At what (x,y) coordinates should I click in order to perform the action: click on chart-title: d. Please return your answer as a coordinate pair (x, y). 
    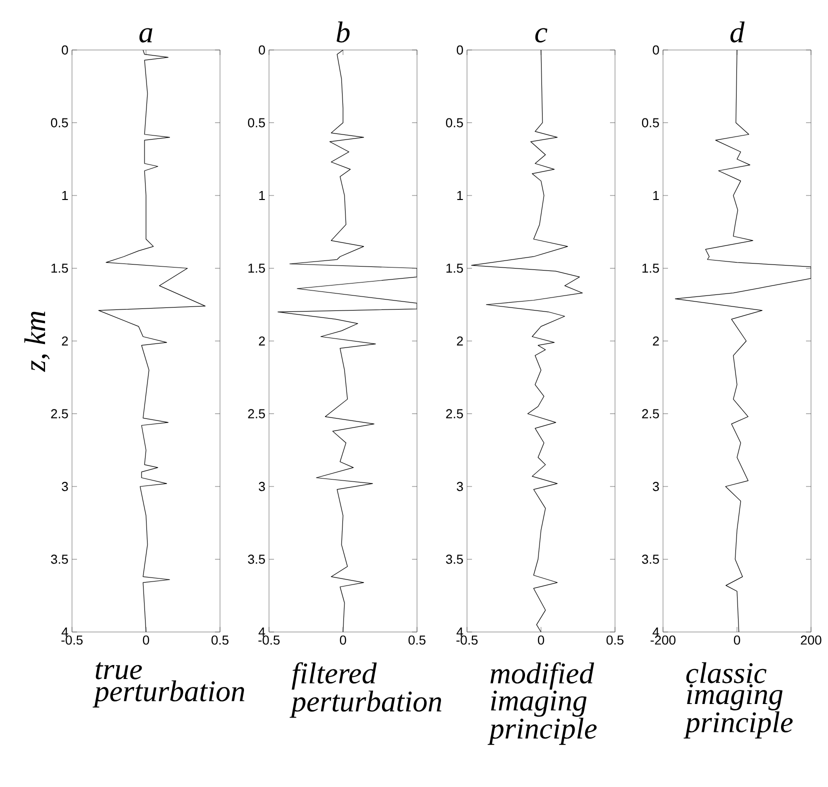
    Looking at the image, I should click on (737, 31).